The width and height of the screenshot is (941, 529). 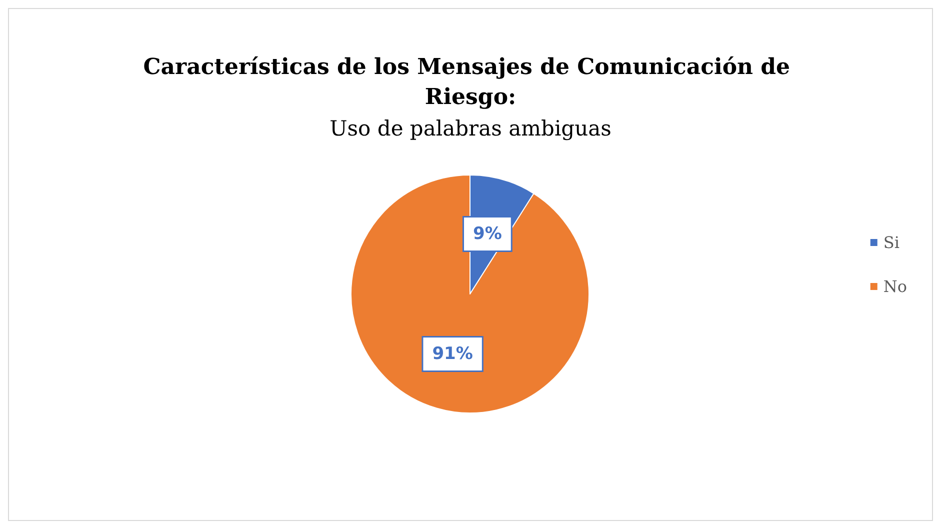 I want to click on chart-subtitle: Uso de palabras ambiguas, so click(x=471, y=128).